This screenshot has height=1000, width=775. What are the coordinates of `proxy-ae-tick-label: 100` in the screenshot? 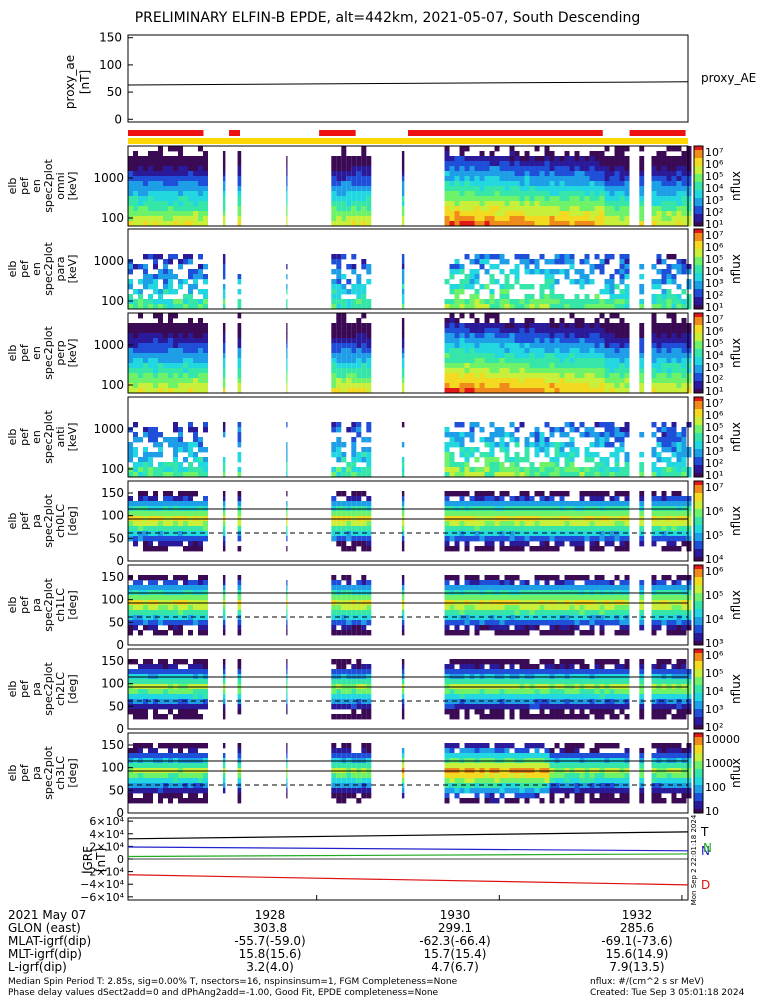 It's located at (110, 65).